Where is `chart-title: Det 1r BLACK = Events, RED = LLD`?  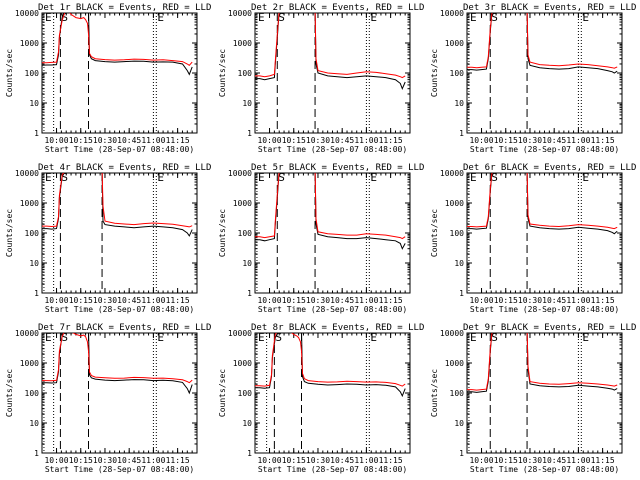
chart-title: Det 1r BLACK = Events, RED = LLD is located at coordinates (124, 8).